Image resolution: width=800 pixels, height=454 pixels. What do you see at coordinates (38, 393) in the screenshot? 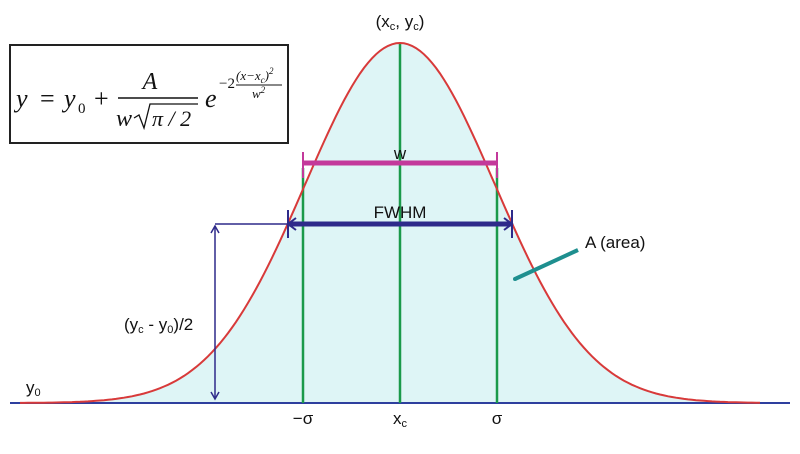
I see `baseline-sub: 0` at bounding box center [38, 393].